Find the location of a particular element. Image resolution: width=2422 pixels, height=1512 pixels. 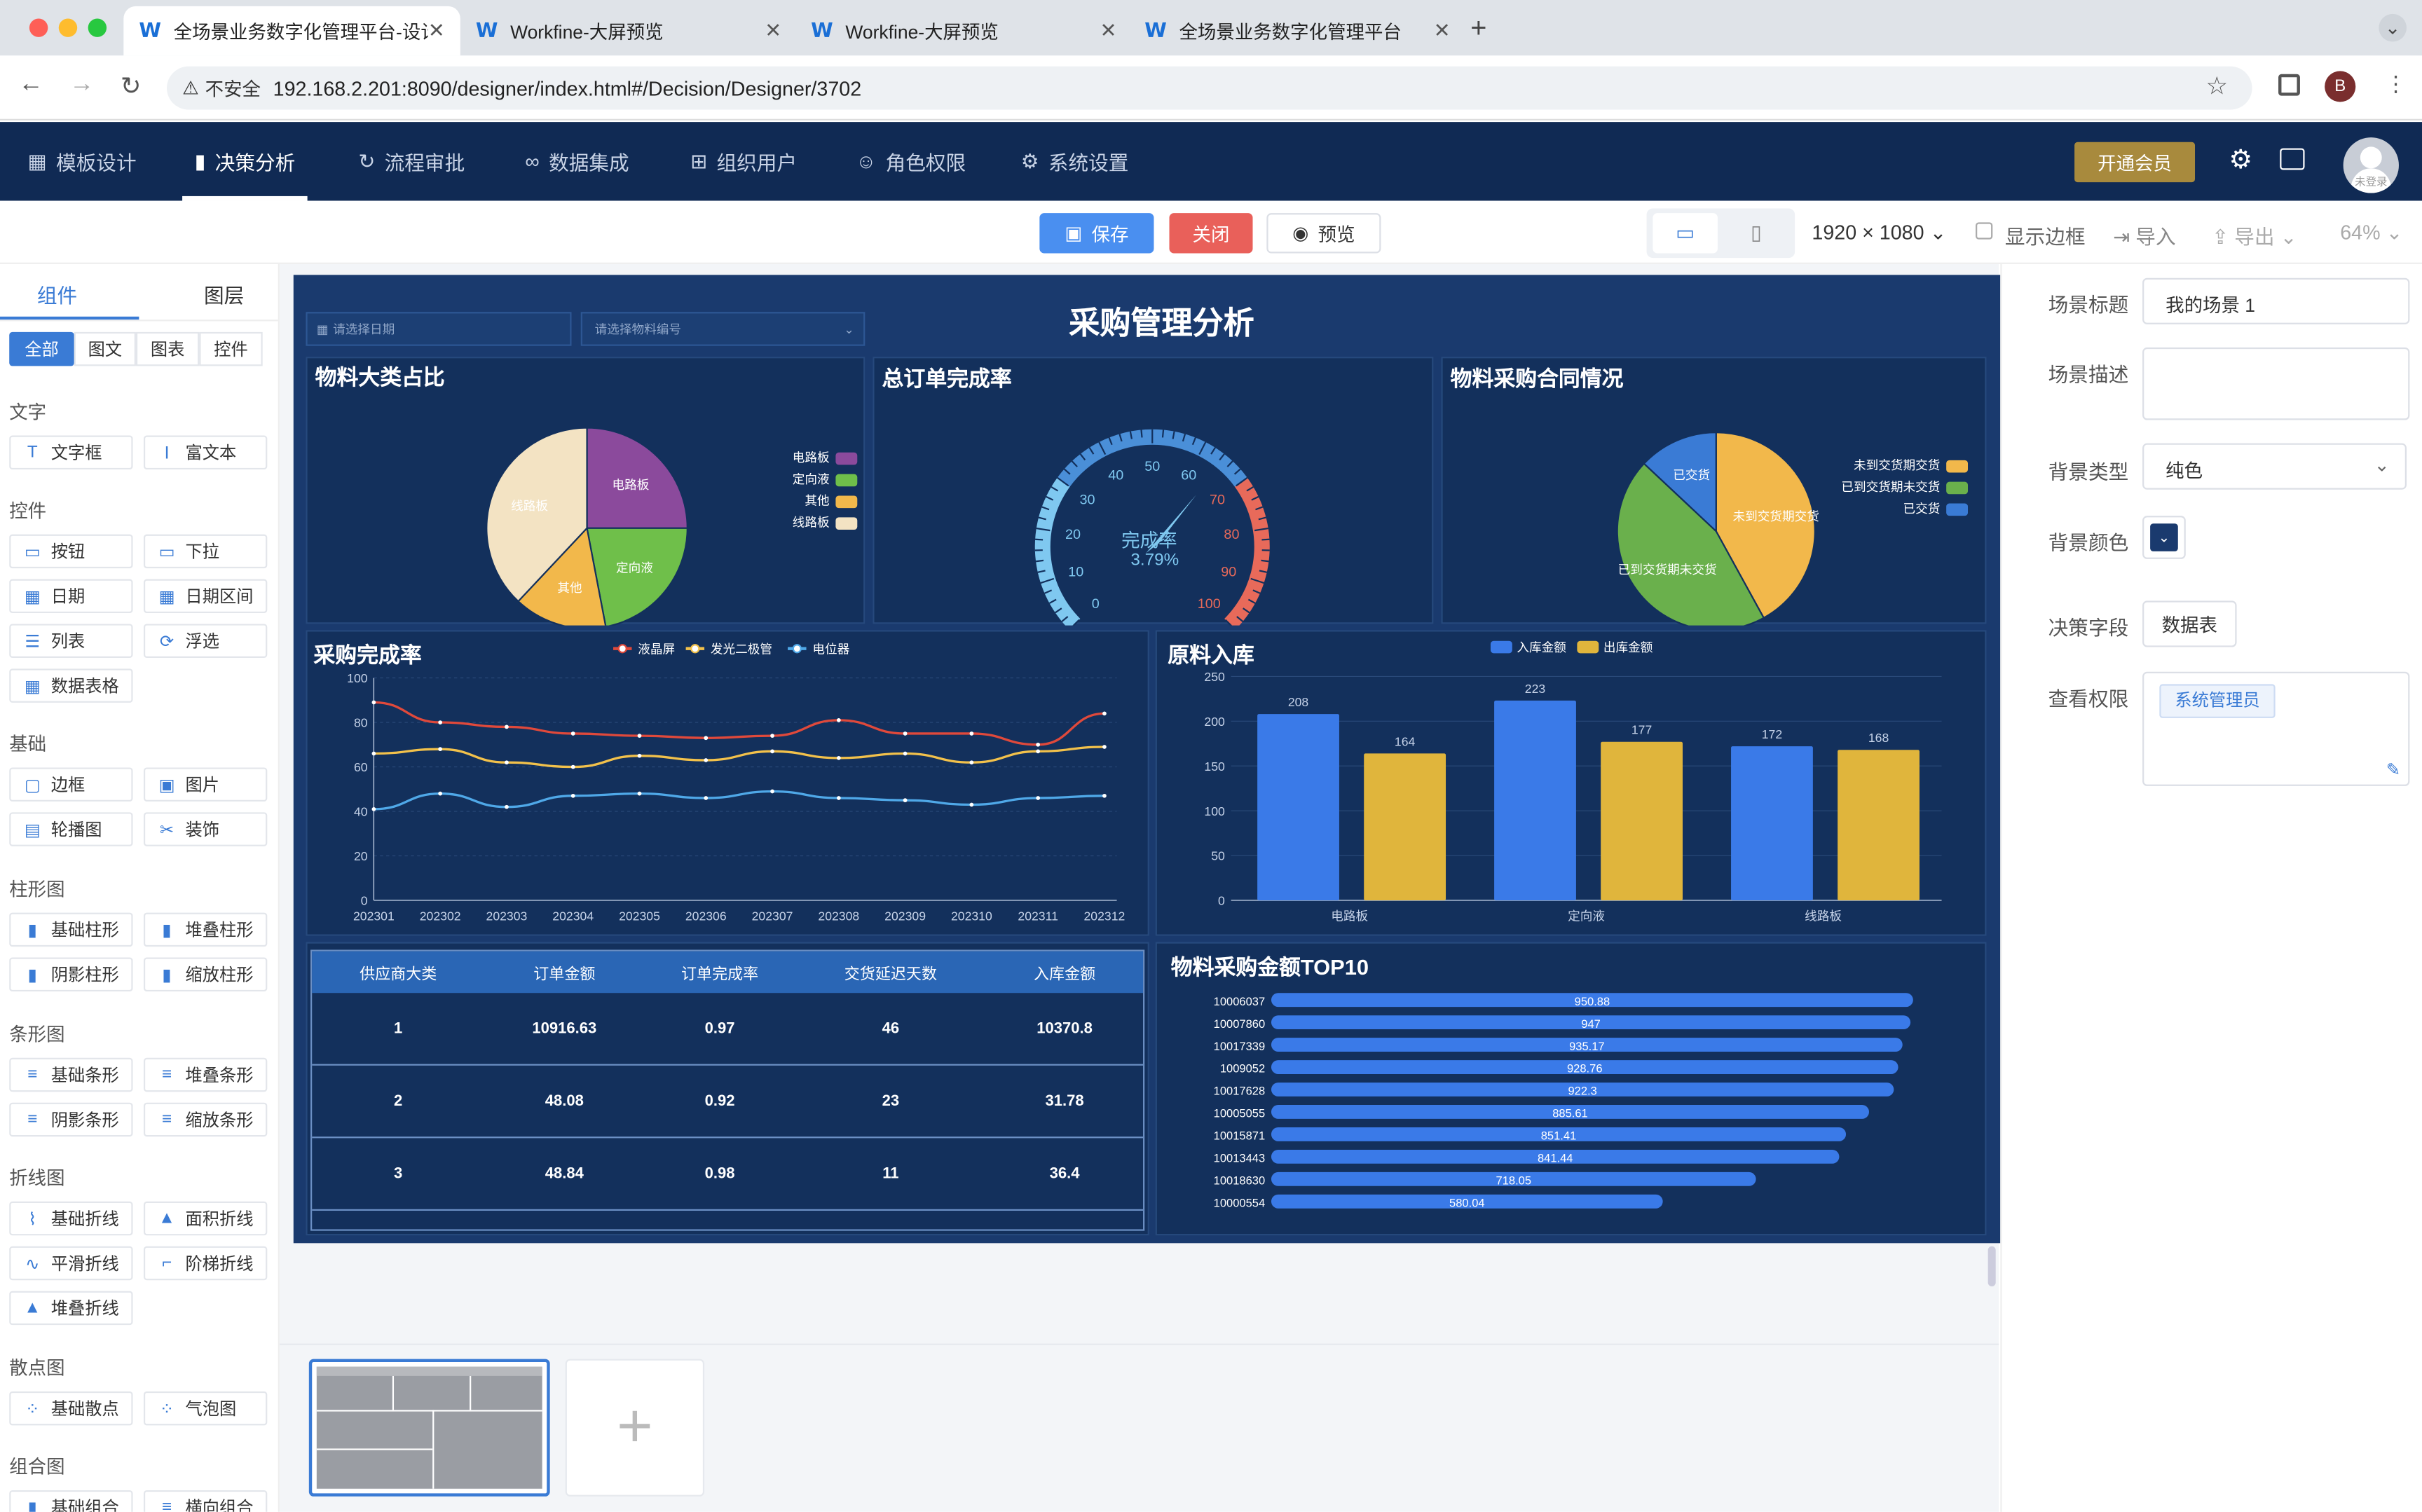

reload-icon: ↻ is located at coordinates (131, 87).